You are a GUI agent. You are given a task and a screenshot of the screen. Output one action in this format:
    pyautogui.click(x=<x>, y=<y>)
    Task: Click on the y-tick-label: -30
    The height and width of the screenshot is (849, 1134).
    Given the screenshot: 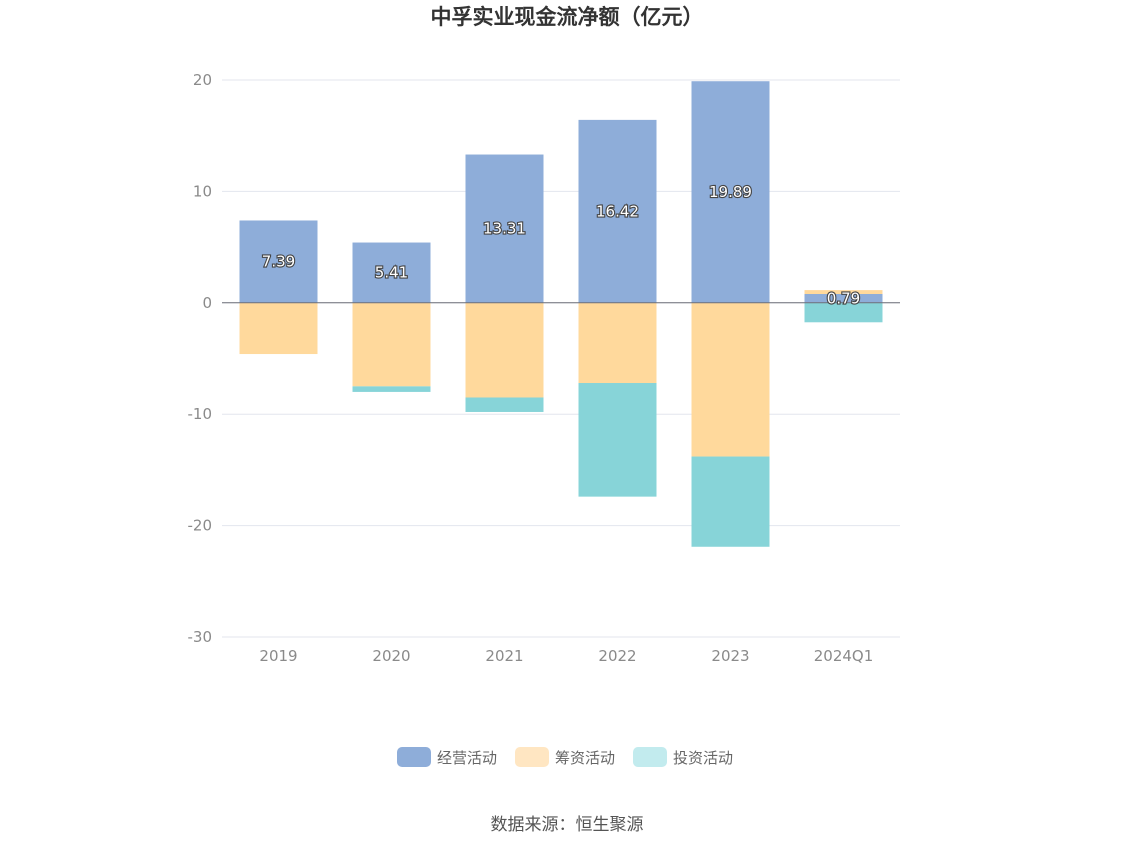 What is the action you would take?
    pyautogui.click(x=200, y=637)
    